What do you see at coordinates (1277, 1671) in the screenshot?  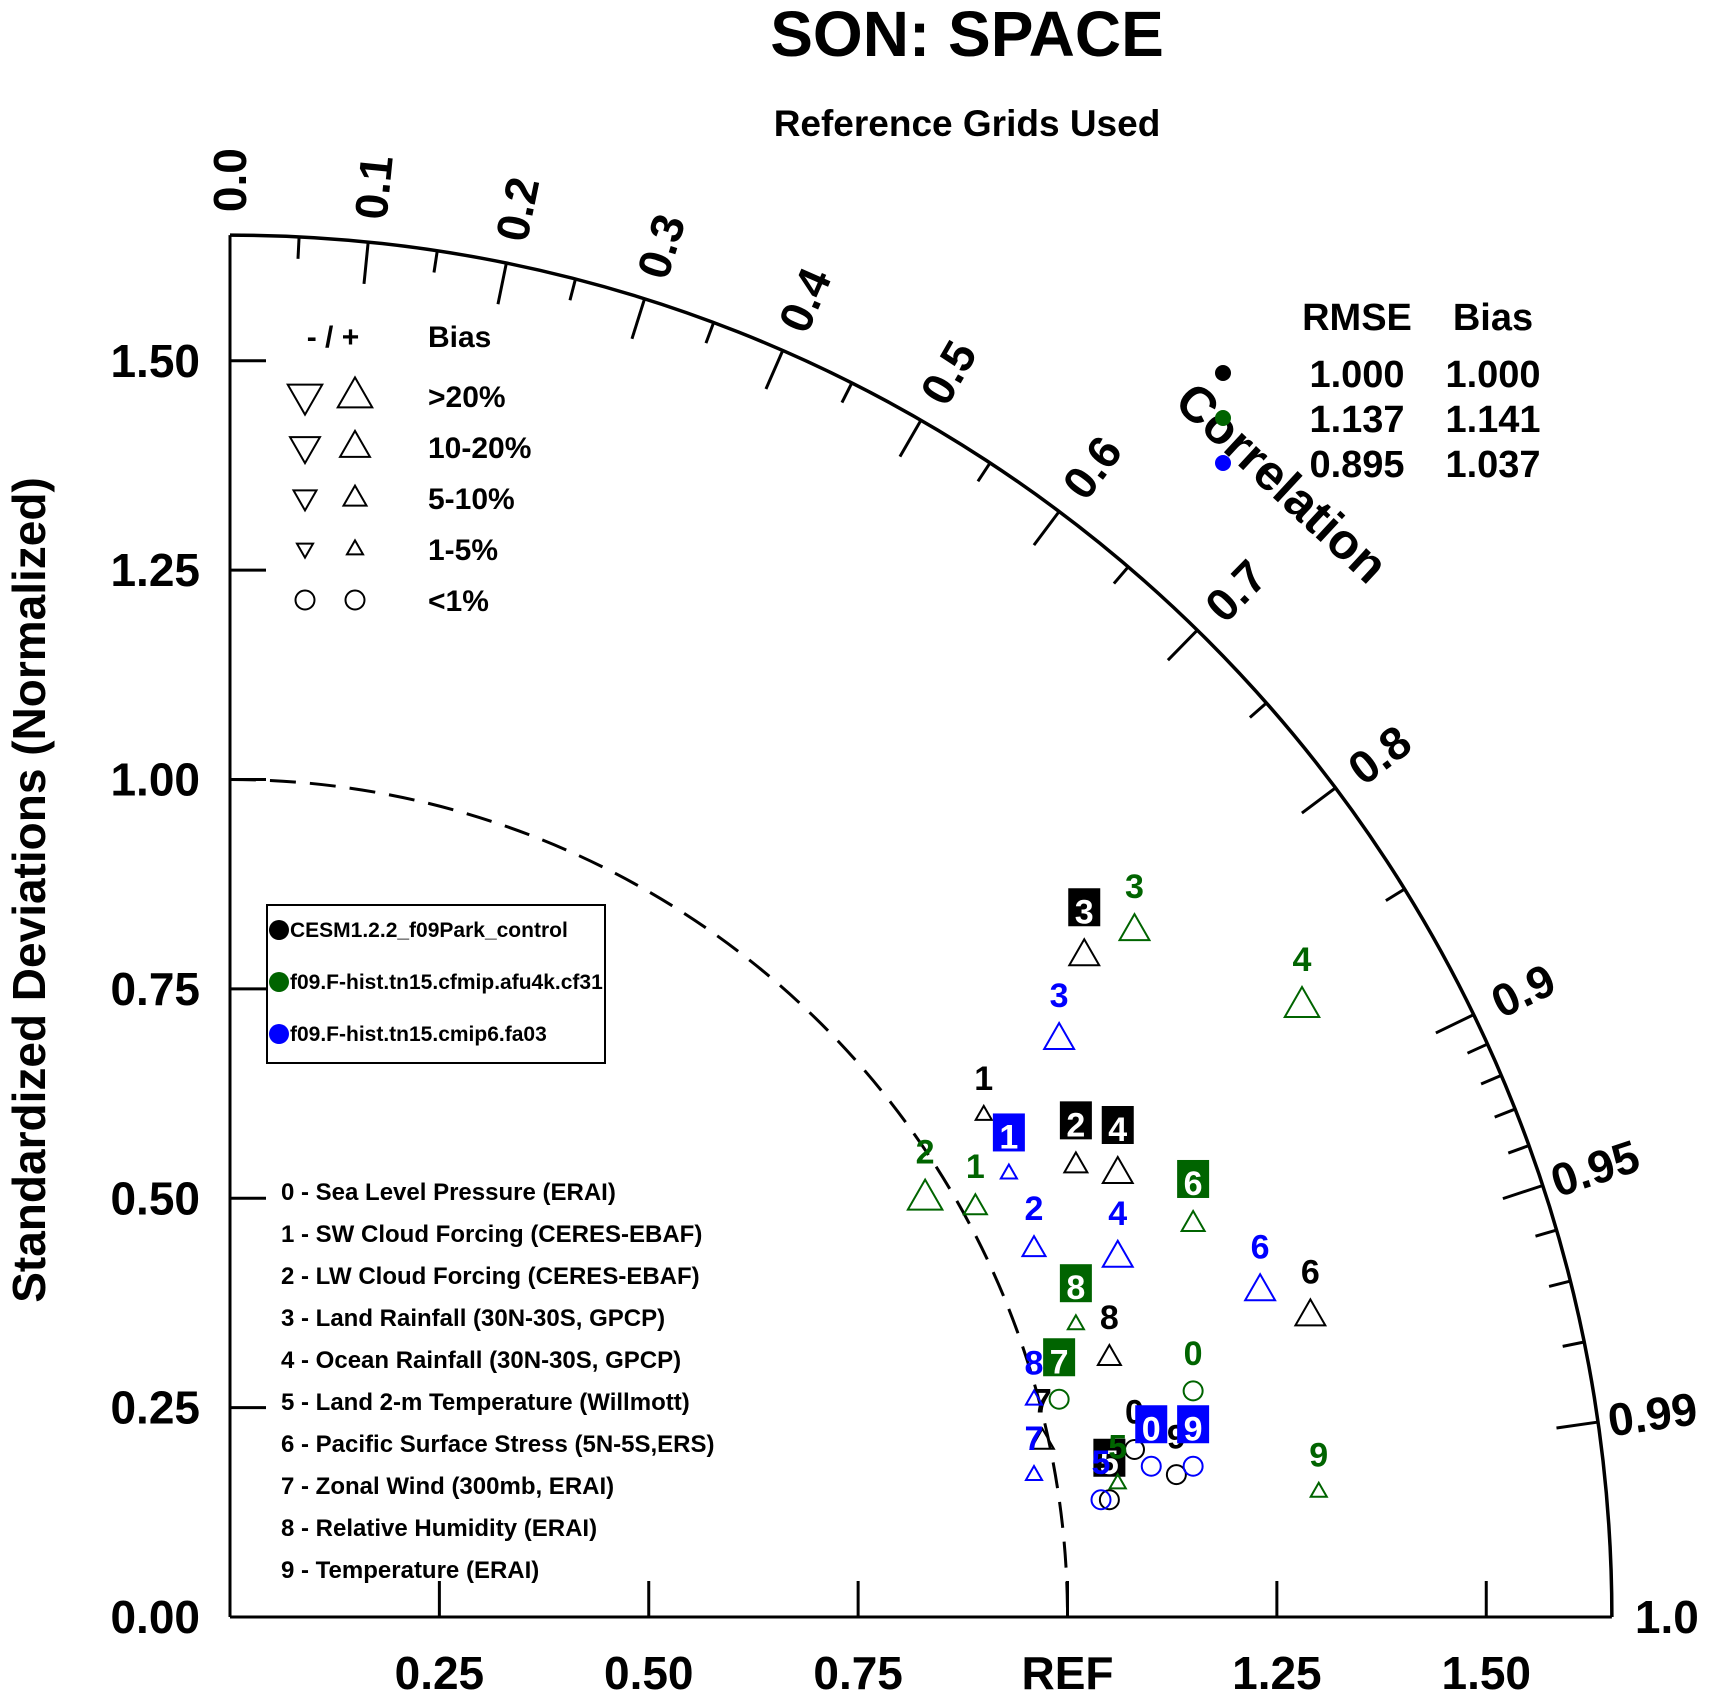 I see `x-tick-label: 1.25` at bounding box center [1277, 1671].